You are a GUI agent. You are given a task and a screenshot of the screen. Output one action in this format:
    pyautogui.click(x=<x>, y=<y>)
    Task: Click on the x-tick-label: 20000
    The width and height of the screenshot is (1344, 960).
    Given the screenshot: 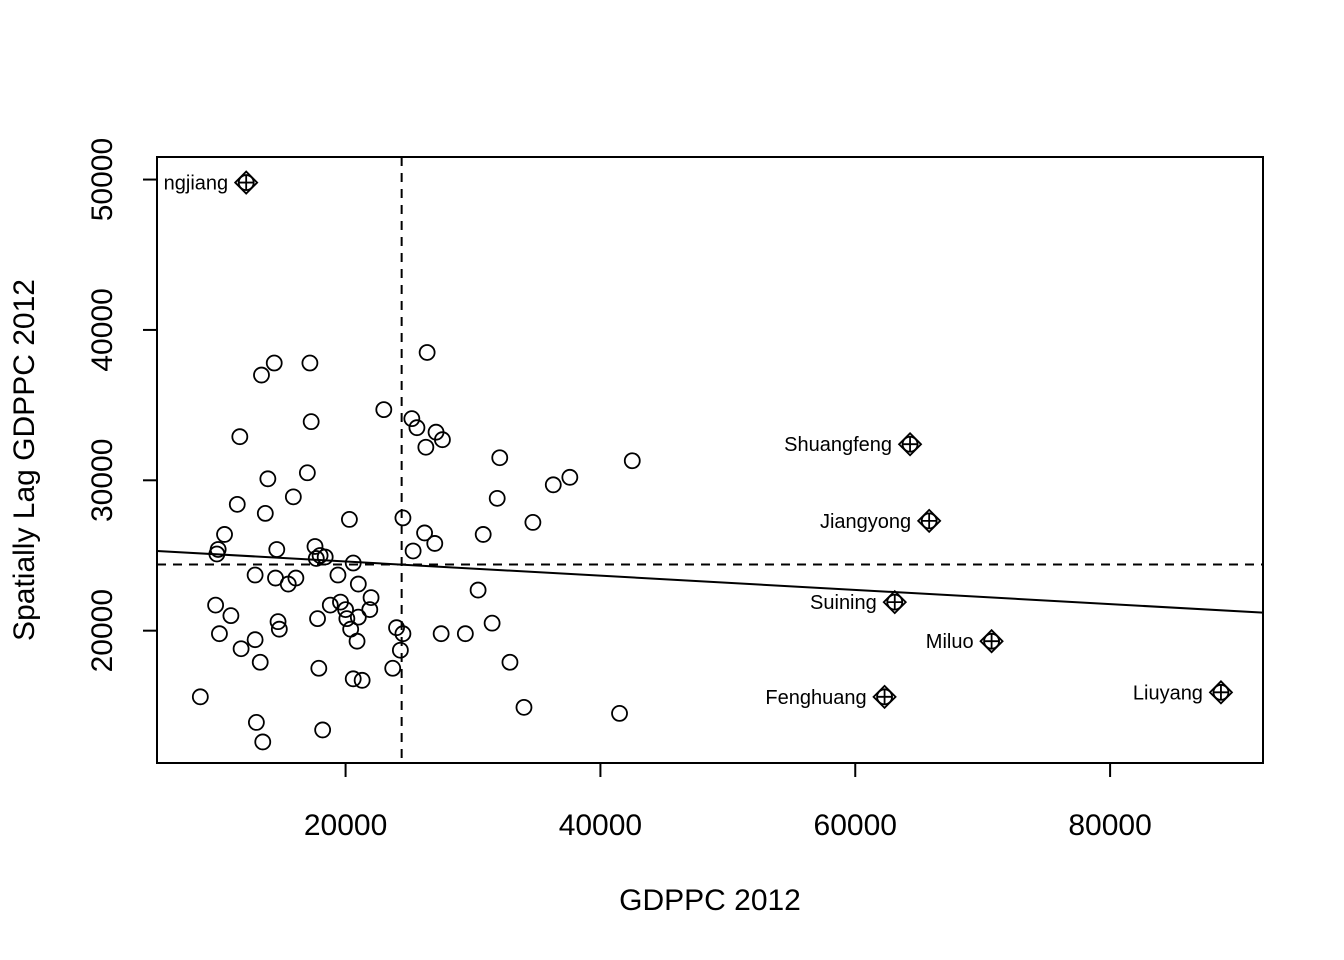 What is the action you would take?
    pyautogui.click(x=345, y=825)
    